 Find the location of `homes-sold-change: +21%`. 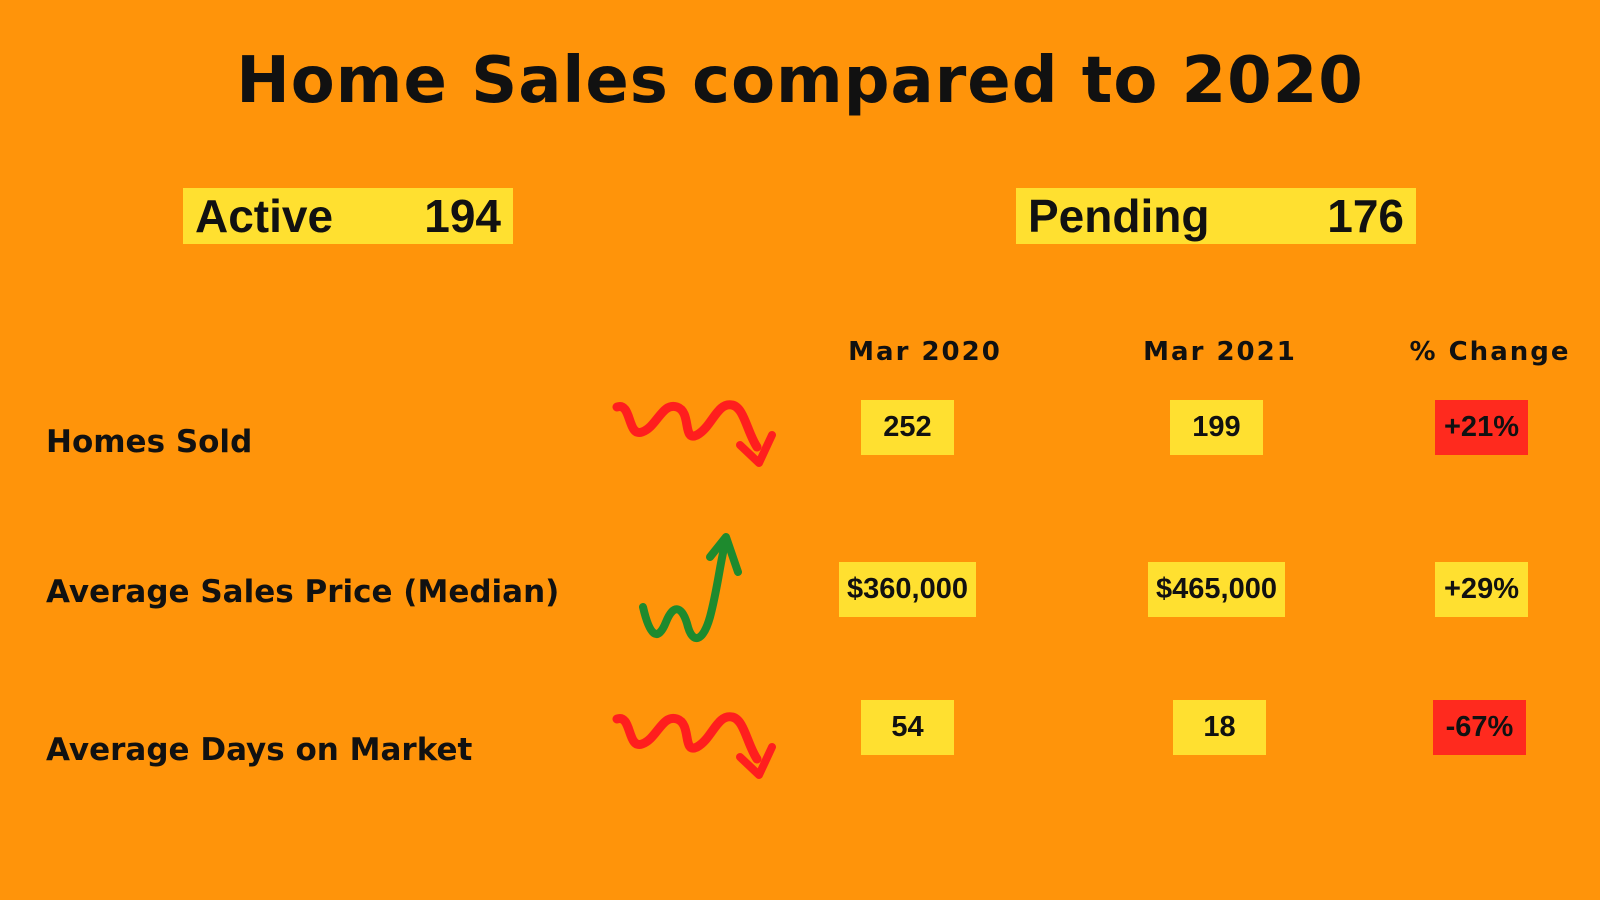

homes-sold-change: +21% is located at coordinates (1481, 427).